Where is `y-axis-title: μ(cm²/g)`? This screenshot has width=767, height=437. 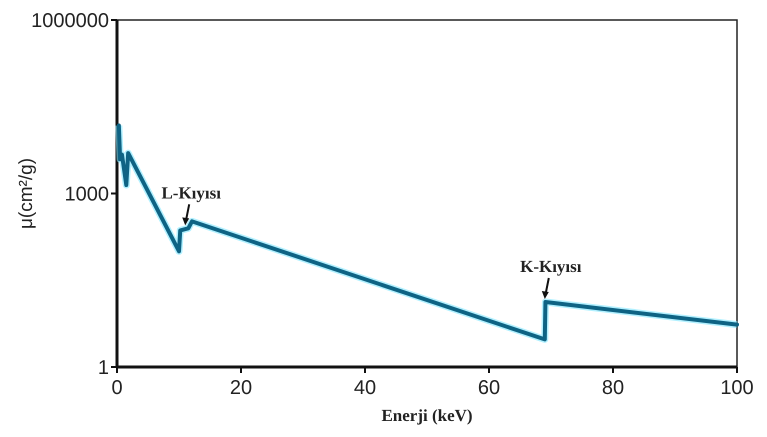
y-axis-title: μ(cm²/g) is located at coordinates (26, 194).